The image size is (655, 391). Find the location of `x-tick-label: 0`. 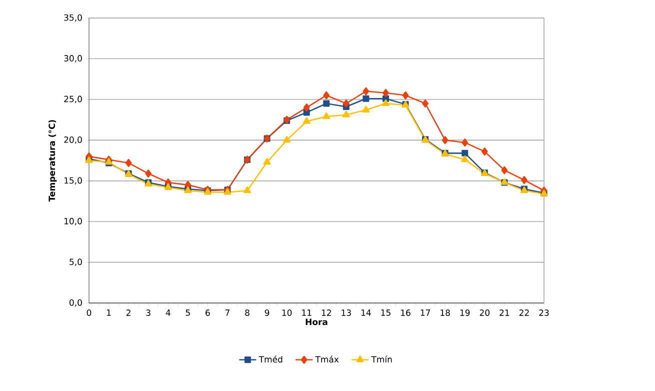

x-tick-label: 0 is located at coordinates (89, 313).